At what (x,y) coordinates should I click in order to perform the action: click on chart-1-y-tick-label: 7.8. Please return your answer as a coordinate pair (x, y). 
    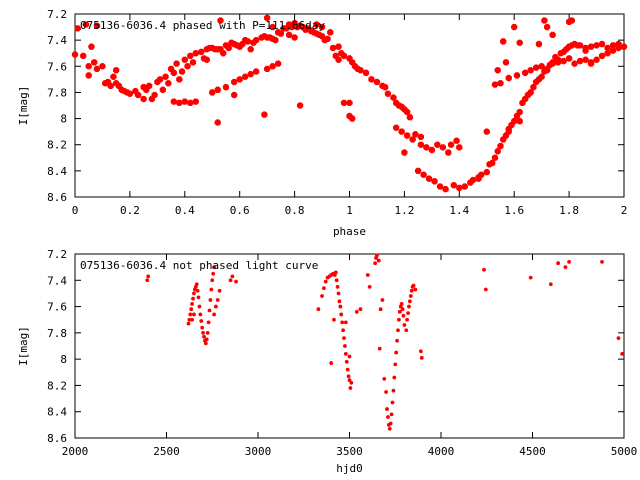
    Looking at the image, I should click on (57, 333).